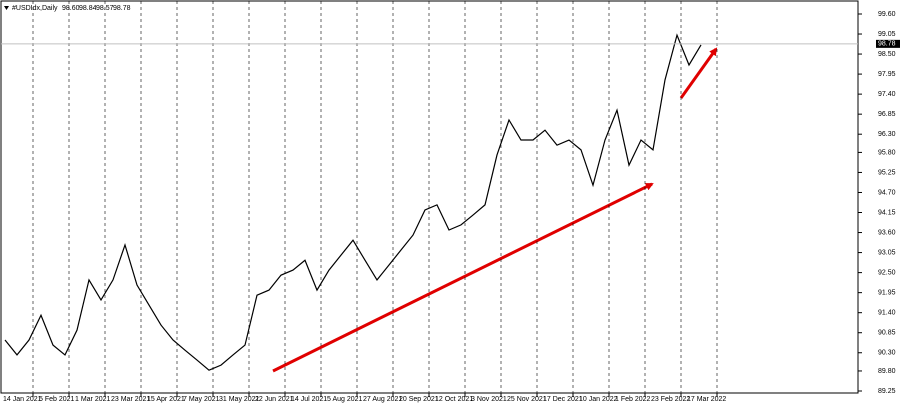 Image resolution: width=900 pixels, height=406 pixels. Describe the element at coordinates (887, 272) in the screenshot. I see `y-tick-label: 92.50` at that location.